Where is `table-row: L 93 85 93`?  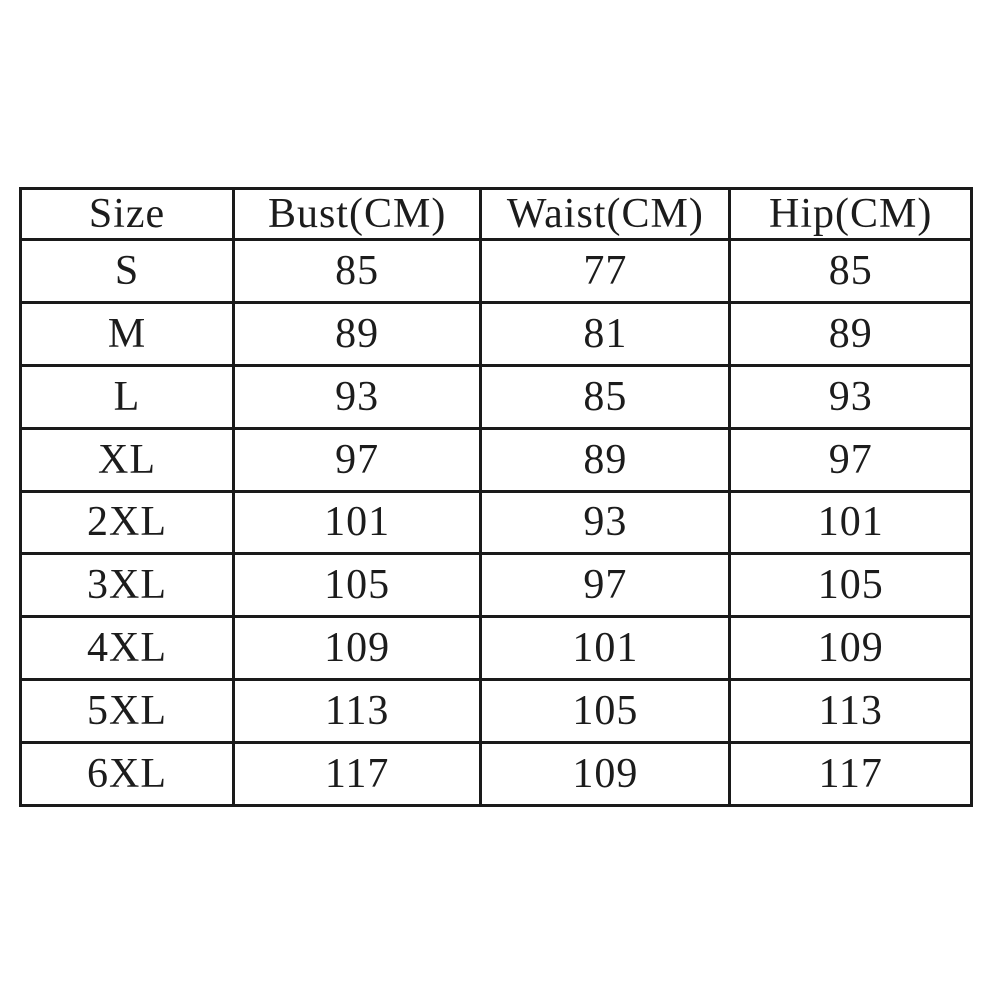 table-row: L 93 85 93 is located at coordinates (495, 396).